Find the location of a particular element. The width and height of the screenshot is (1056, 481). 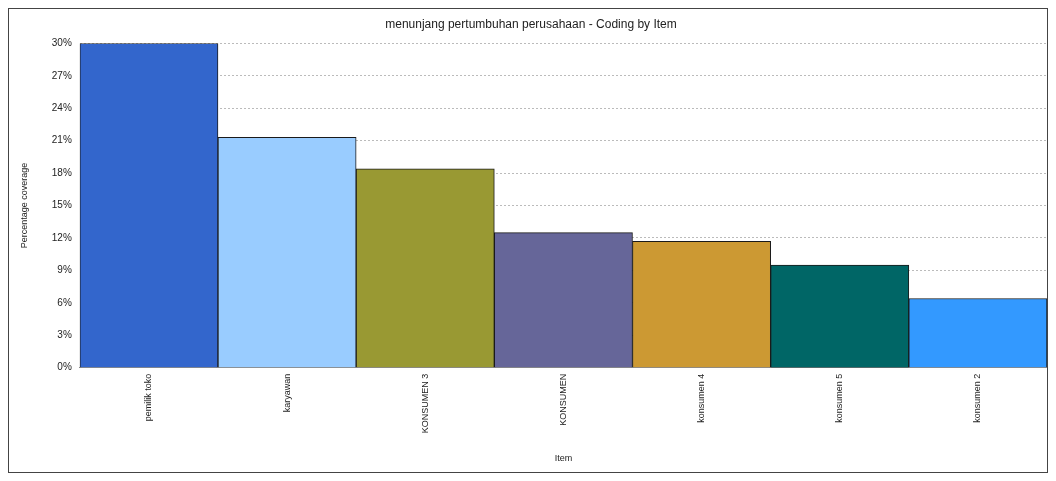

y-tick-label: 27% is located at coordinates (61, 75).